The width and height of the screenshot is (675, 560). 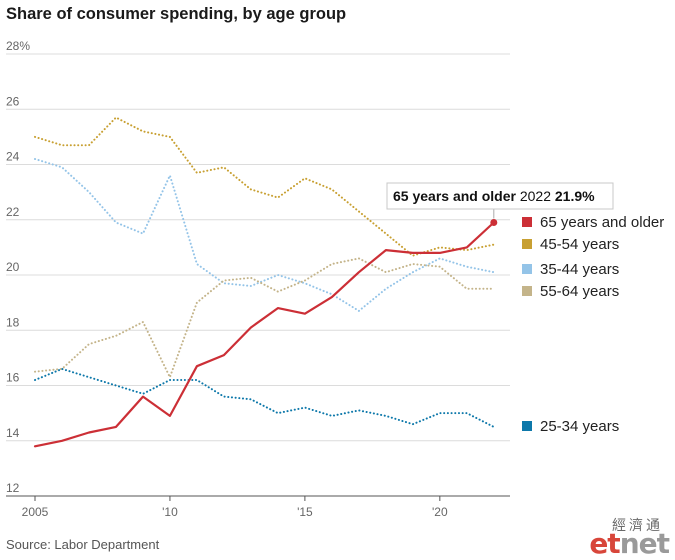 I want to click on legend-label: 25-34 years, so click(x=579, y=426).